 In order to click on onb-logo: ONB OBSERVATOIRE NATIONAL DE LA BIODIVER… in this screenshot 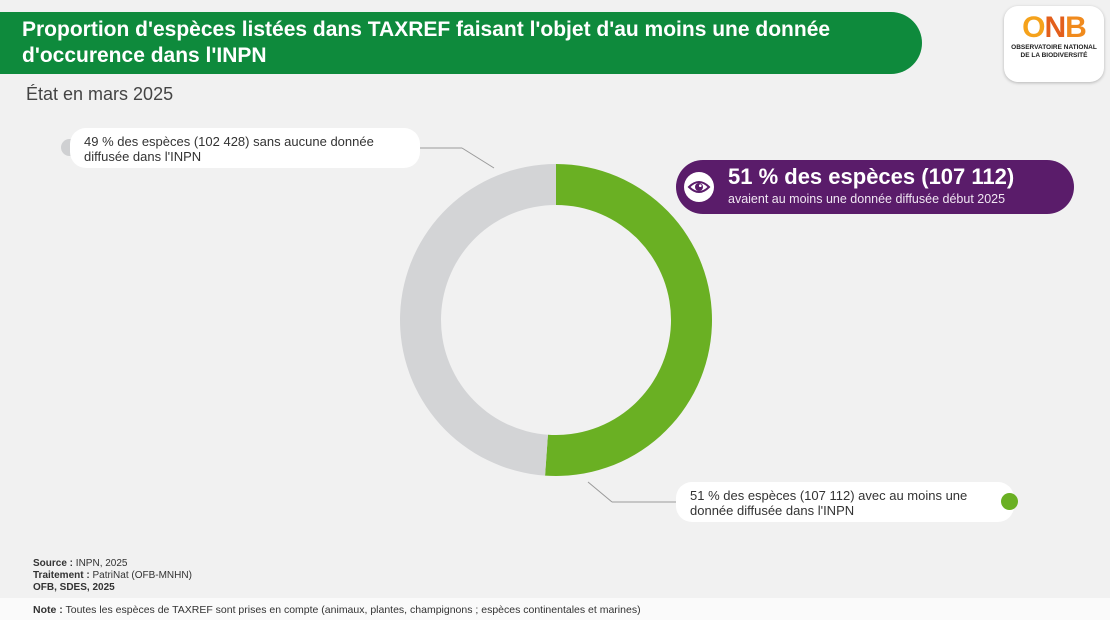, I will do `click(1054, 44)`.